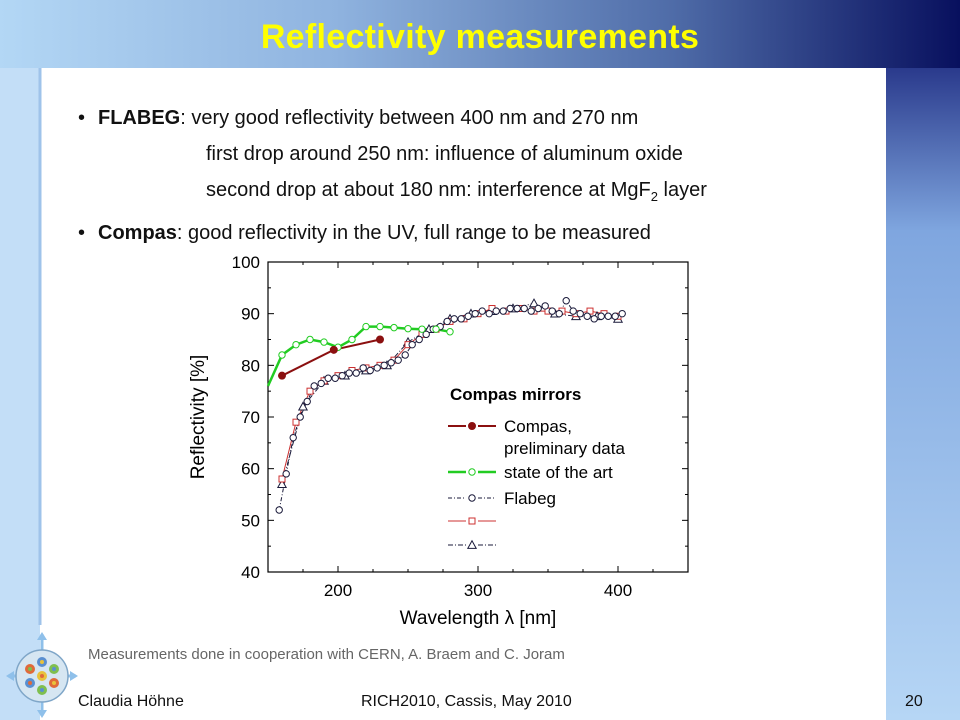 The width and height of the screenshot is (960, 720). I want to click on footer-conference: RICH2010, Cassis, May 2010, so click(466, 701).